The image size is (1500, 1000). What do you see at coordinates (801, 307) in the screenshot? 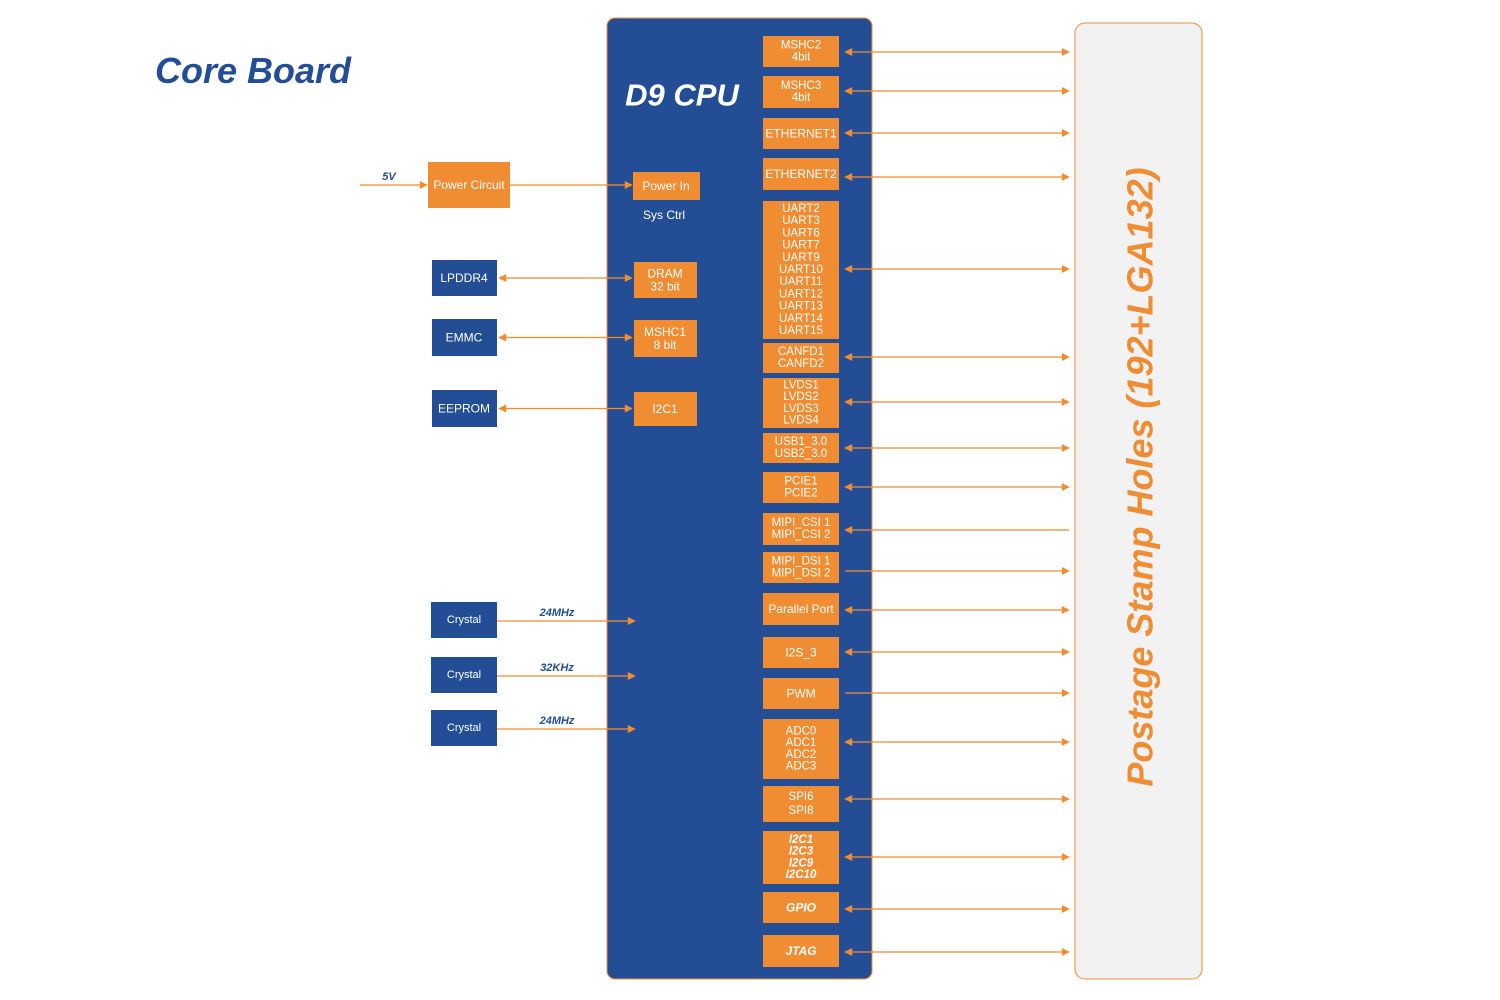
I see `interface-label: UART13` at bounding box center [801, 307].